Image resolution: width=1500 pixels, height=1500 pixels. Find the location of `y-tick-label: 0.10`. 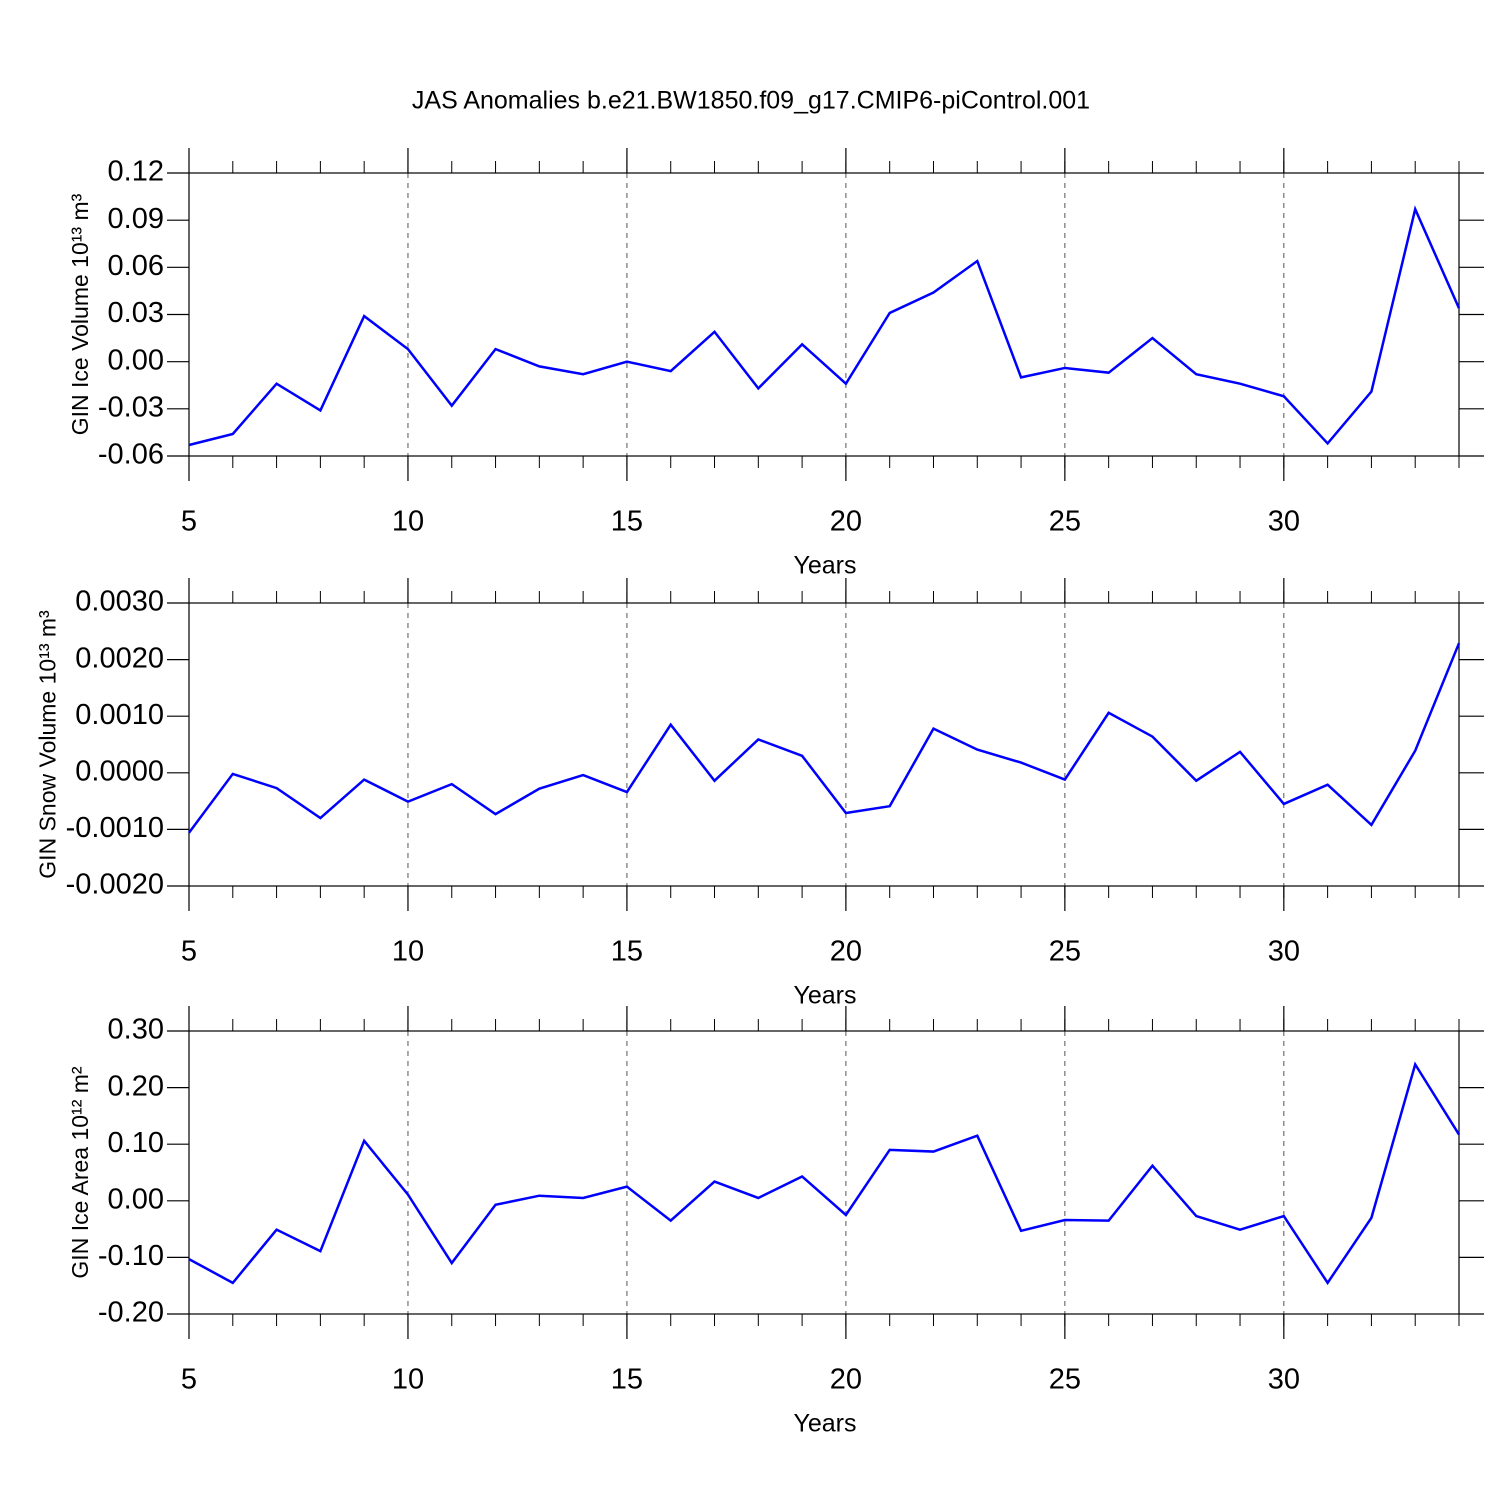

y-tick-label: 0.10 is located at coordinates (136, 1143).